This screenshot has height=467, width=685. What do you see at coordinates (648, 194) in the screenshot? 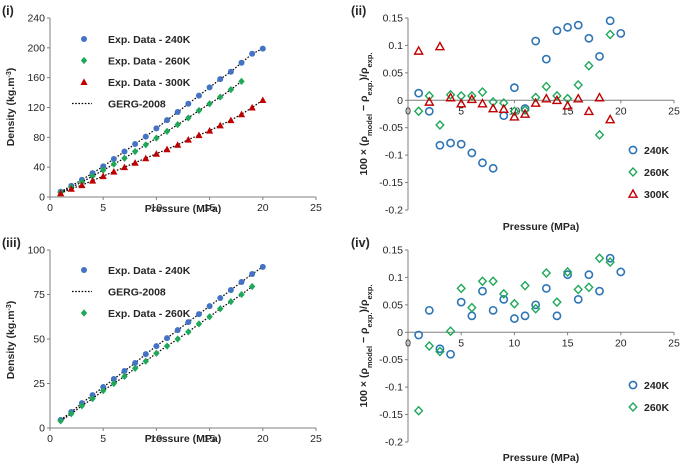
I see `legend-item: 300K` at bounding box center [648, 194].